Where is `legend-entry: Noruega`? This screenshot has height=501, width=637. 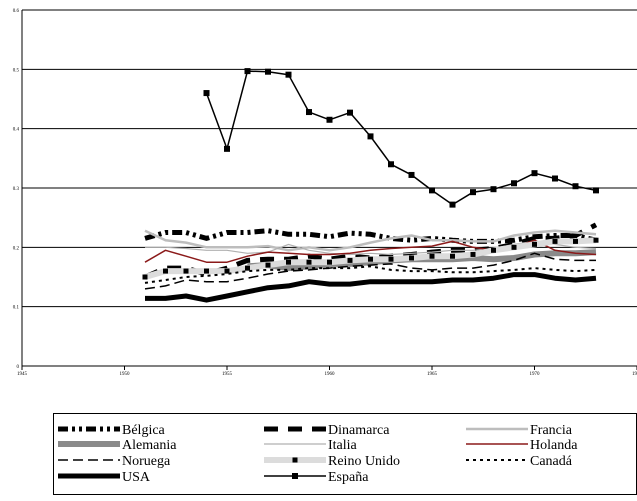
legend-entry: Noruega is located at coordinates (114, 461).